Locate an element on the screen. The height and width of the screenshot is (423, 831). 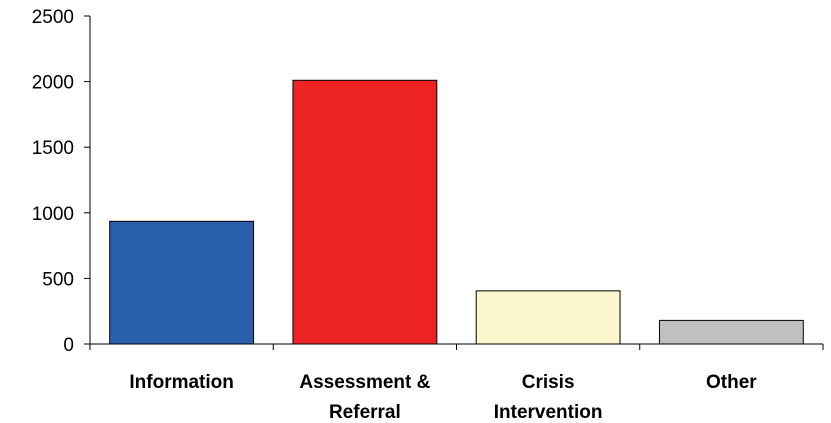
x-category-label: Other is located at coordinates (731, 382).